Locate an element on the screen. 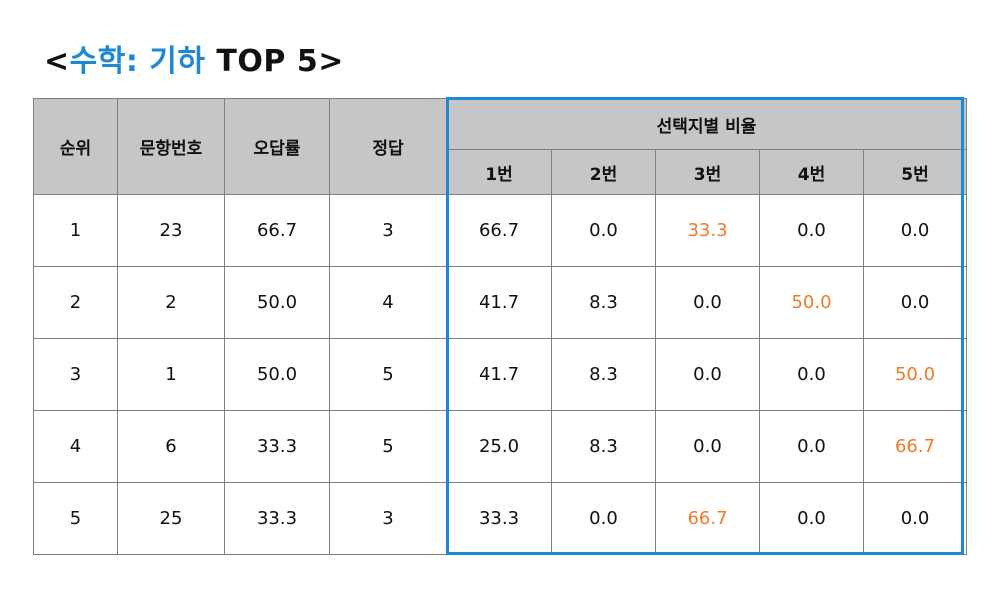 The height and width of the screenshot is (598, 1000). cell-question-no: 25 is located at coordinates (171, 518).